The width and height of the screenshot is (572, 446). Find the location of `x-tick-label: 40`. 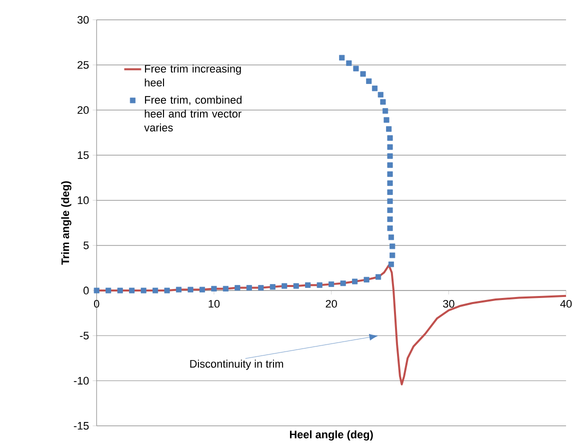

x-tick-label: 40 is located at coordinates (566, 304).